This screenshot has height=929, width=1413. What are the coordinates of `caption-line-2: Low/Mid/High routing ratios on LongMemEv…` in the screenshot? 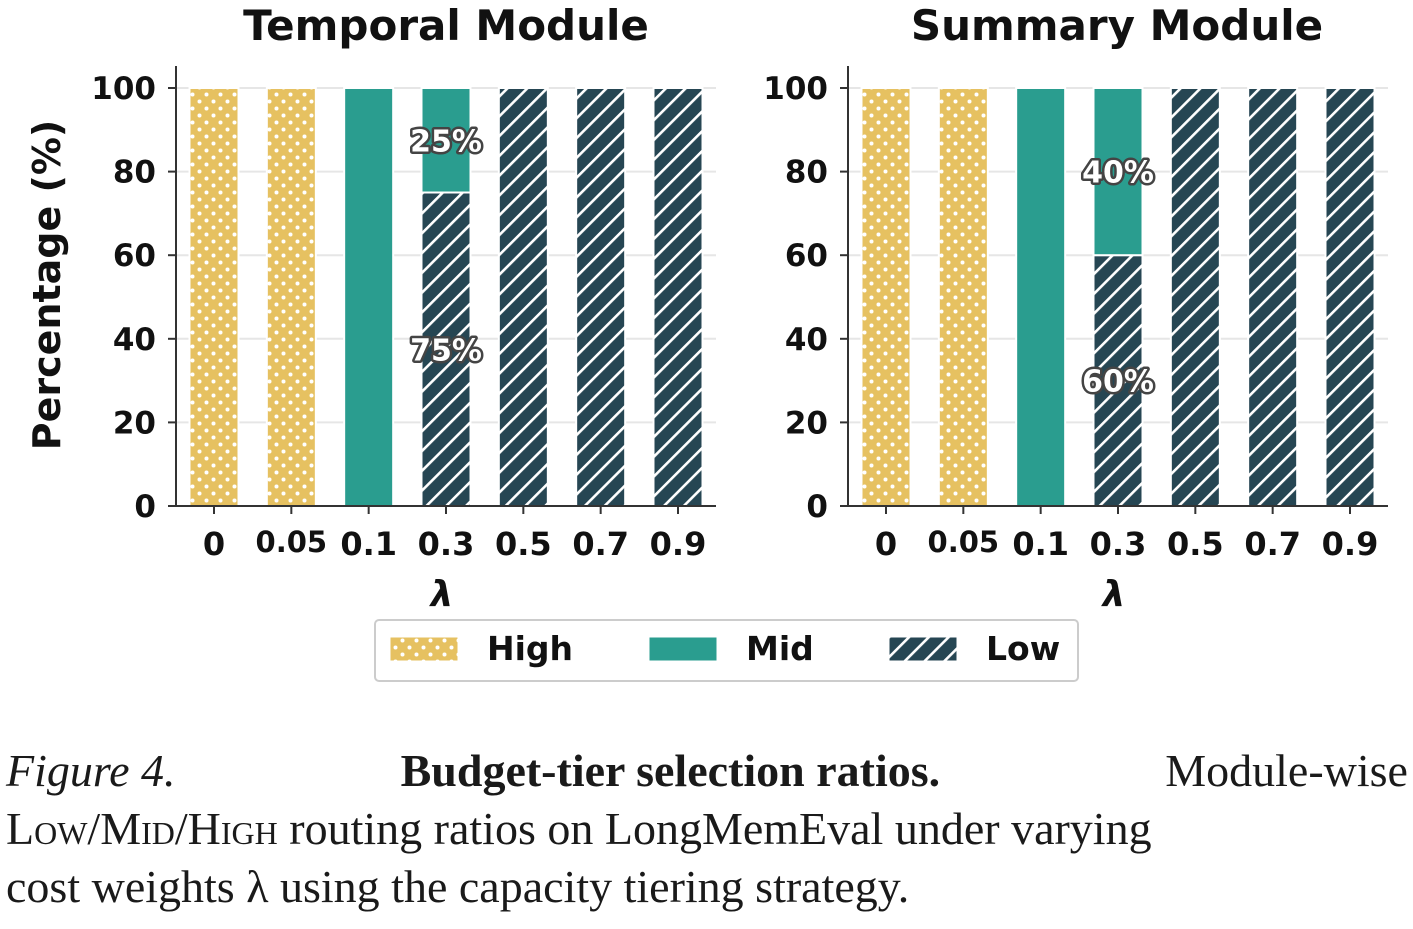 It's located at (579, 828).